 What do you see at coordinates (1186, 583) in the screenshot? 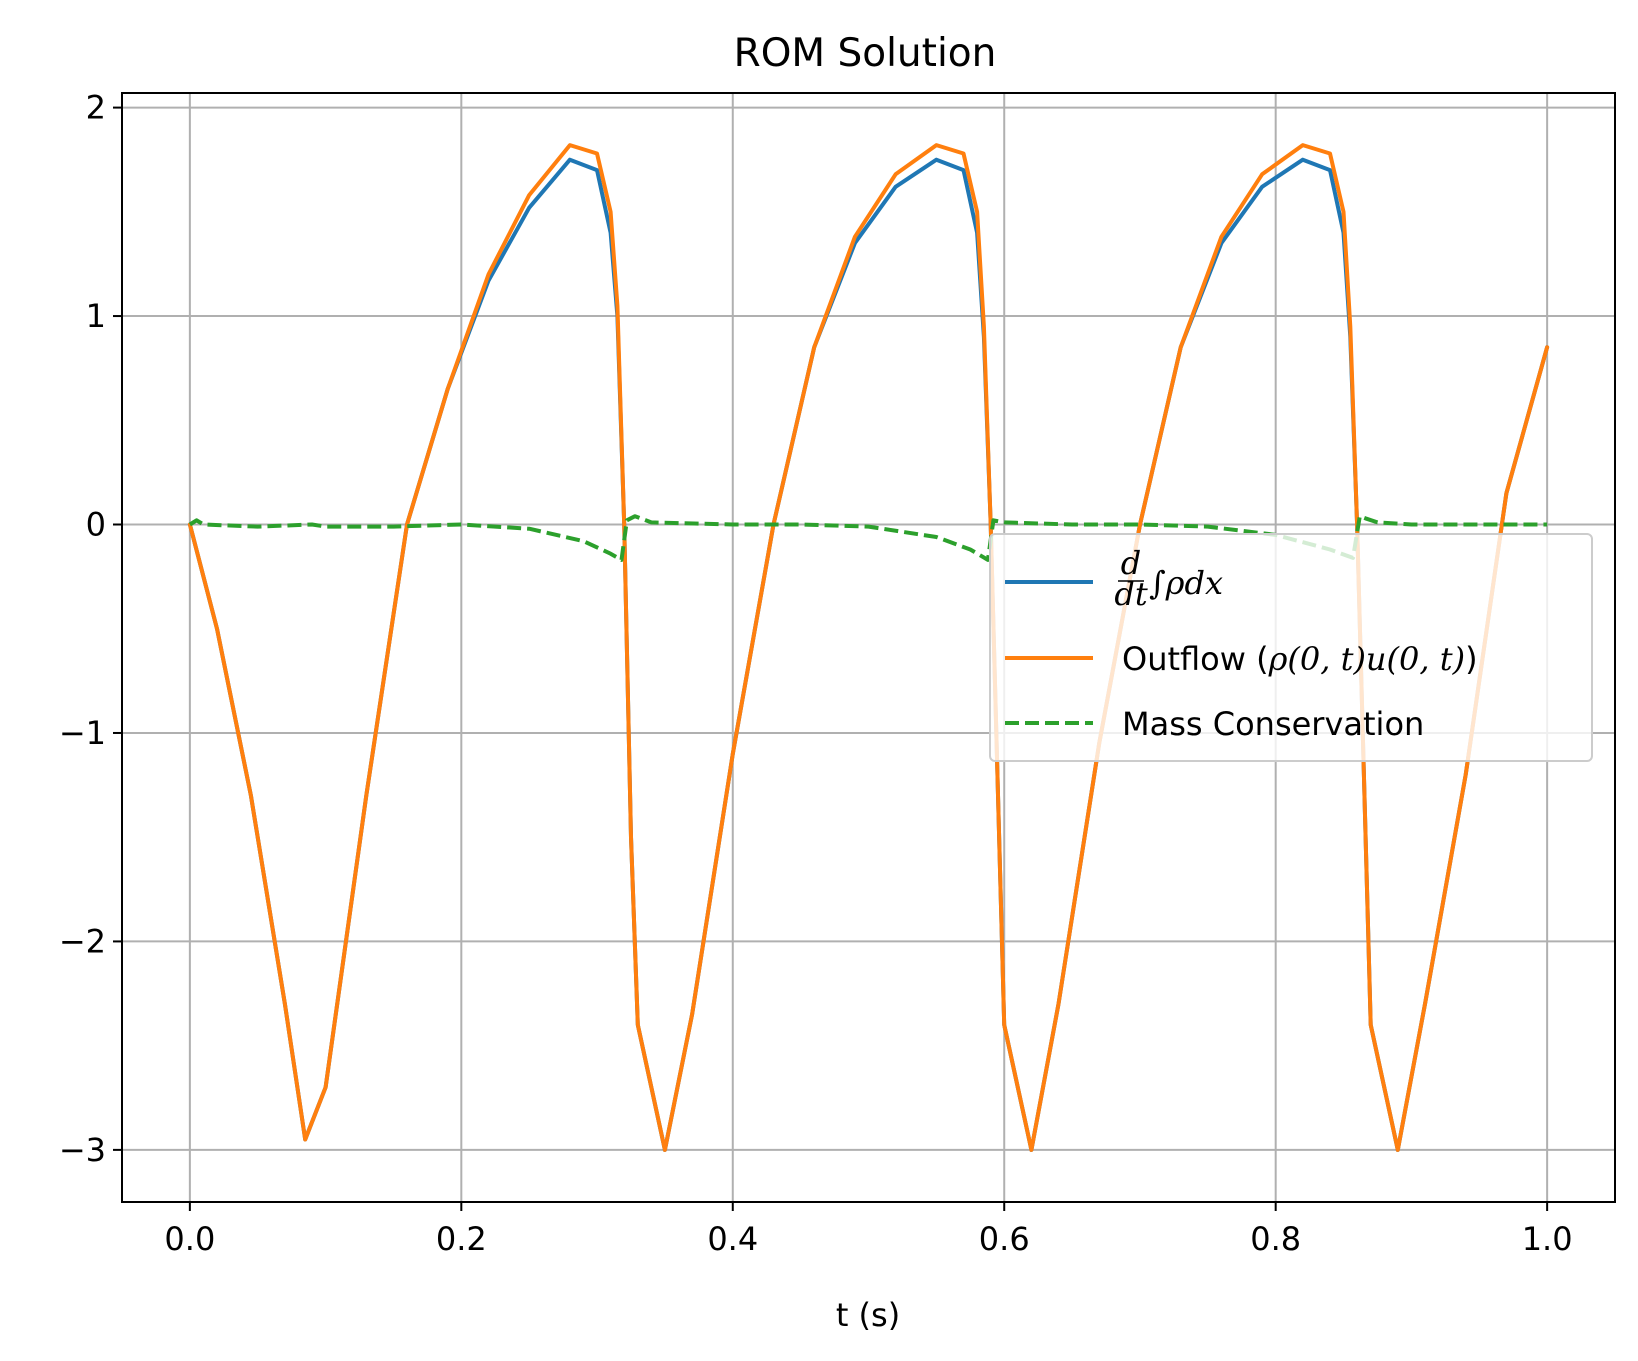
I see `legend-integral-expression: ∫ρdx` at bounding box center [1186, 583].